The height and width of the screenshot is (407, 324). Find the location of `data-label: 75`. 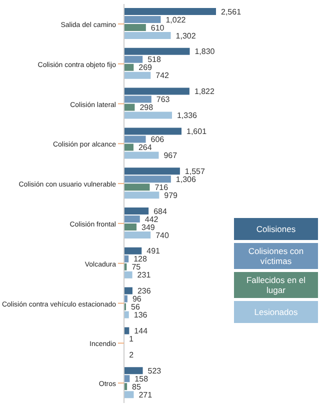

data-label: 75 is located at coordinates (137, 267).